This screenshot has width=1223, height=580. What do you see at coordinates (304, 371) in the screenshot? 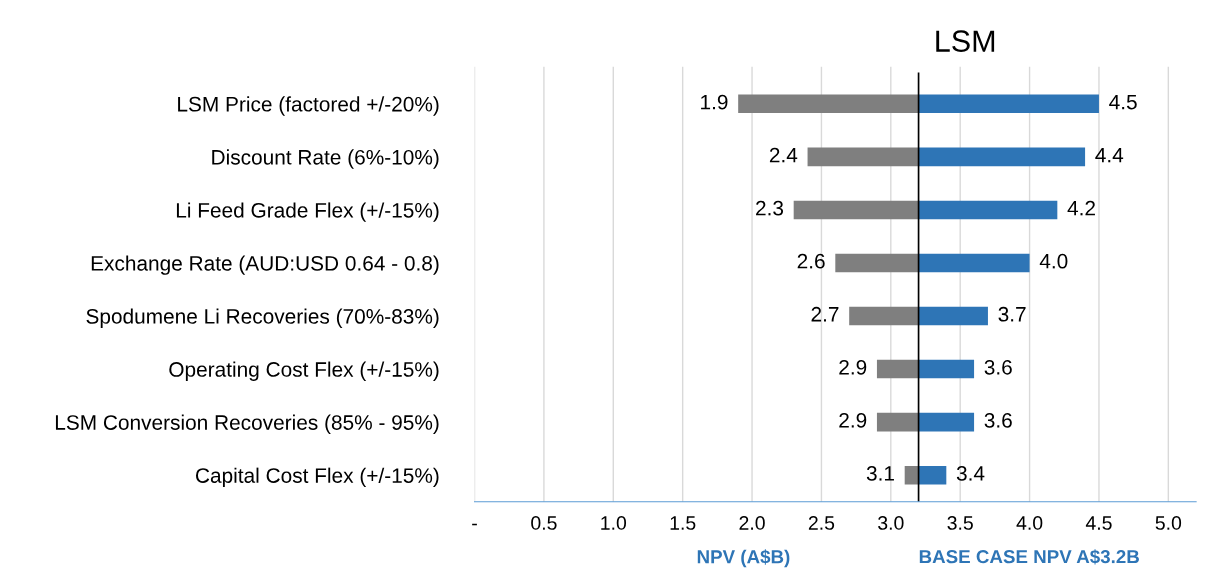
I see `y-tick-label: Operating Cost Flex (+/-15%)` at bounding box center [304, 371].